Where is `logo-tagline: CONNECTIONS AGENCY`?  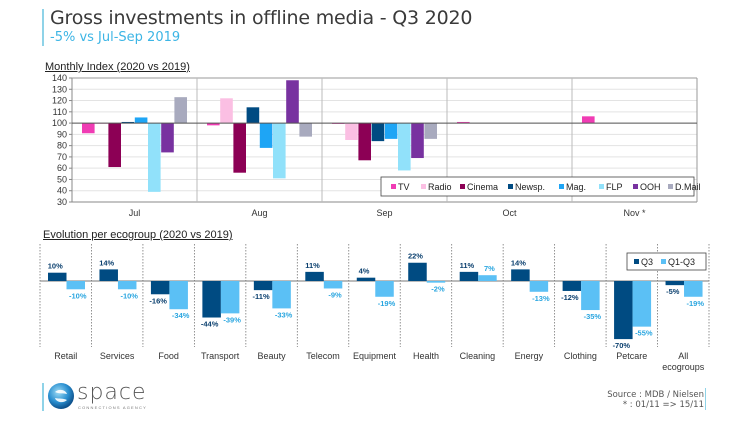
logo-tagline: CONNECTIONS AGENCY is located at coordinates (112, 407).